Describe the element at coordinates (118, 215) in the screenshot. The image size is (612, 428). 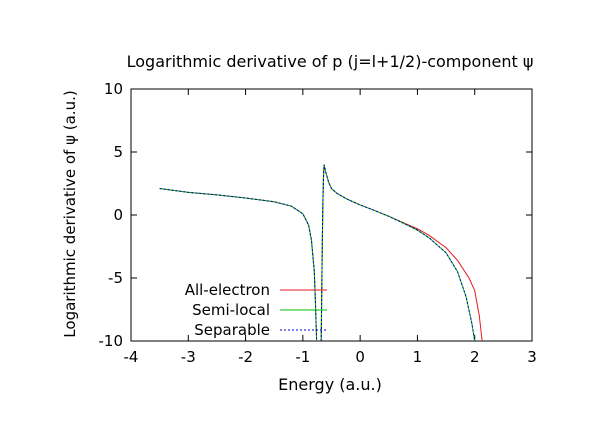
I see `y-tick-label: 0` at that location.